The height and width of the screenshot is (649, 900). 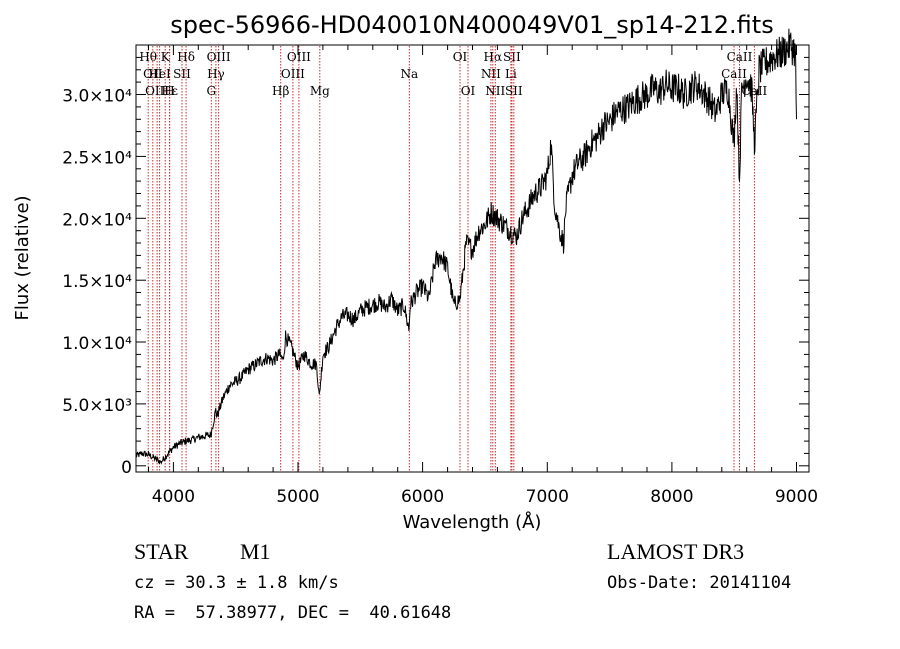 I want to click on line-marker-label: Na, so click(x=409, y=74).